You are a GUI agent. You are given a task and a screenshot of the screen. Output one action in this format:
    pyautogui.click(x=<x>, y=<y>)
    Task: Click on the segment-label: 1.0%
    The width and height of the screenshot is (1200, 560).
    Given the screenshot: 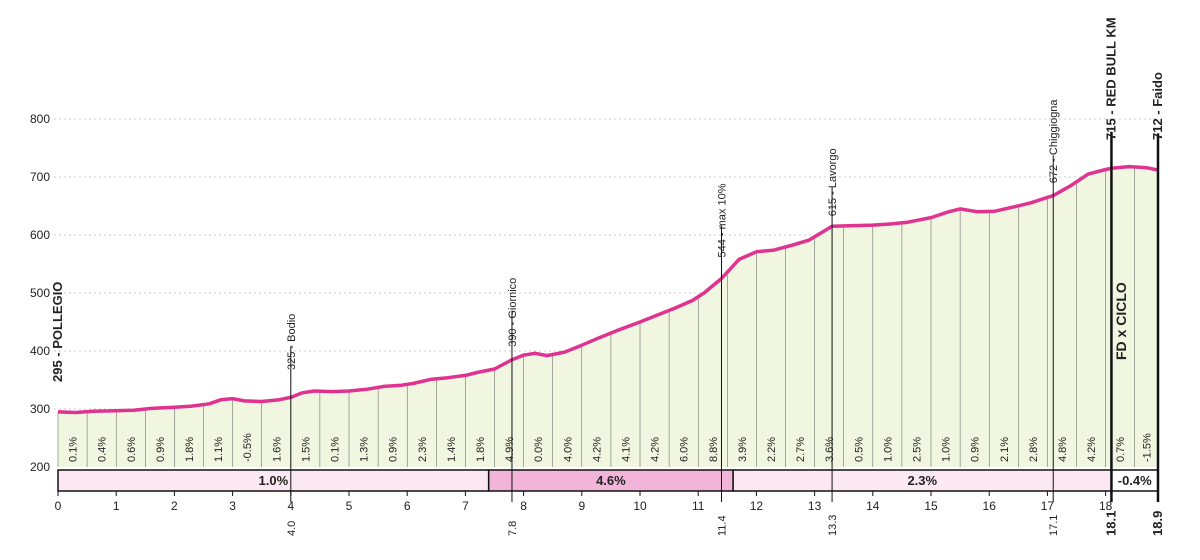 What is the action you would take?
    pyautogui.click(x=274, y=480)
    